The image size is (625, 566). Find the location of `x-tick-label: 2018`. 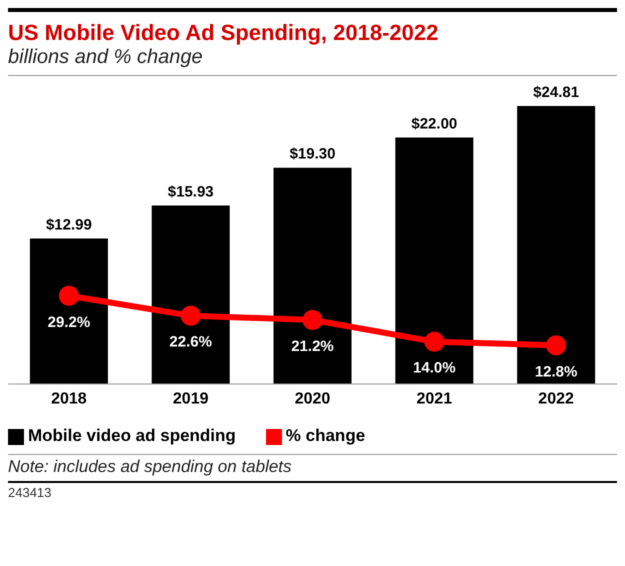

x-tick-label: 2018 is located at coordinates (69, 399).